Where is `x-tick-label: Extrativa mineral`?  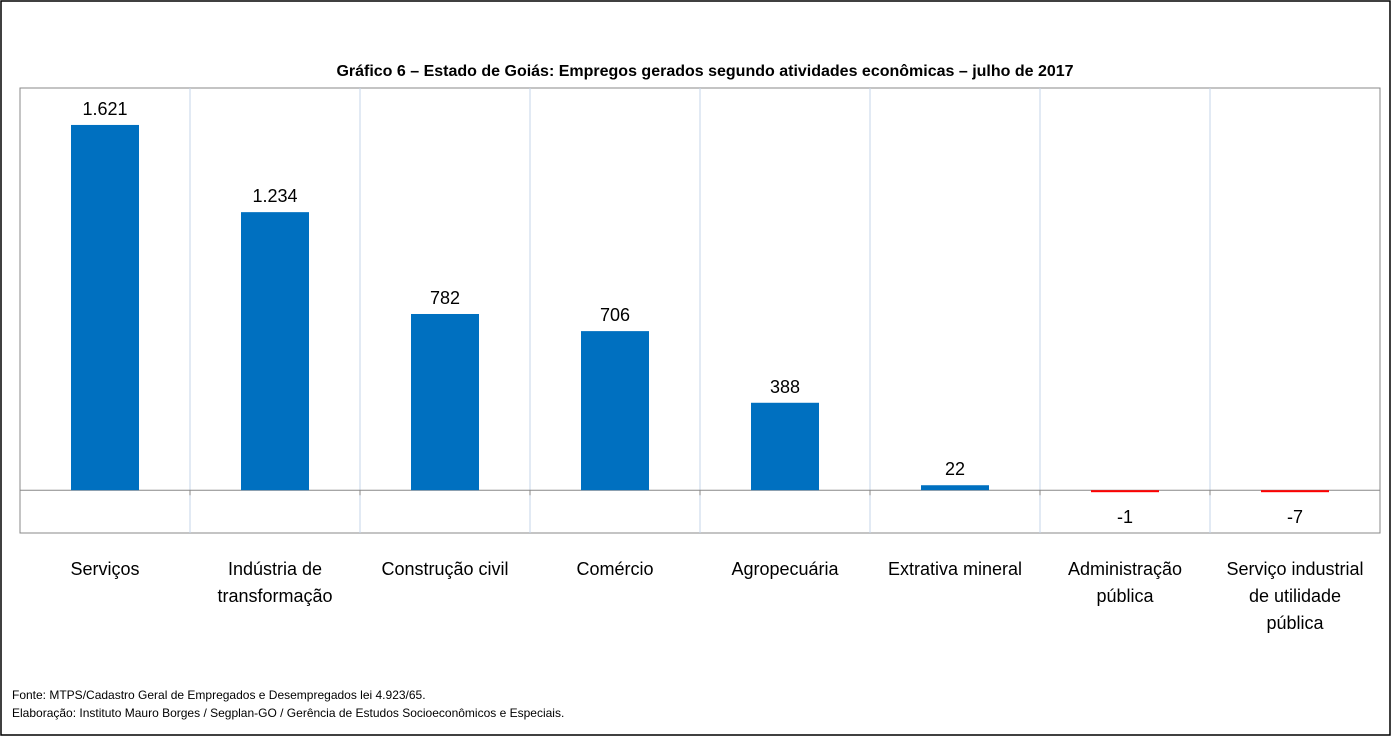
x-tick-label: Extrativa mineral is located at coordinates (955, 569).